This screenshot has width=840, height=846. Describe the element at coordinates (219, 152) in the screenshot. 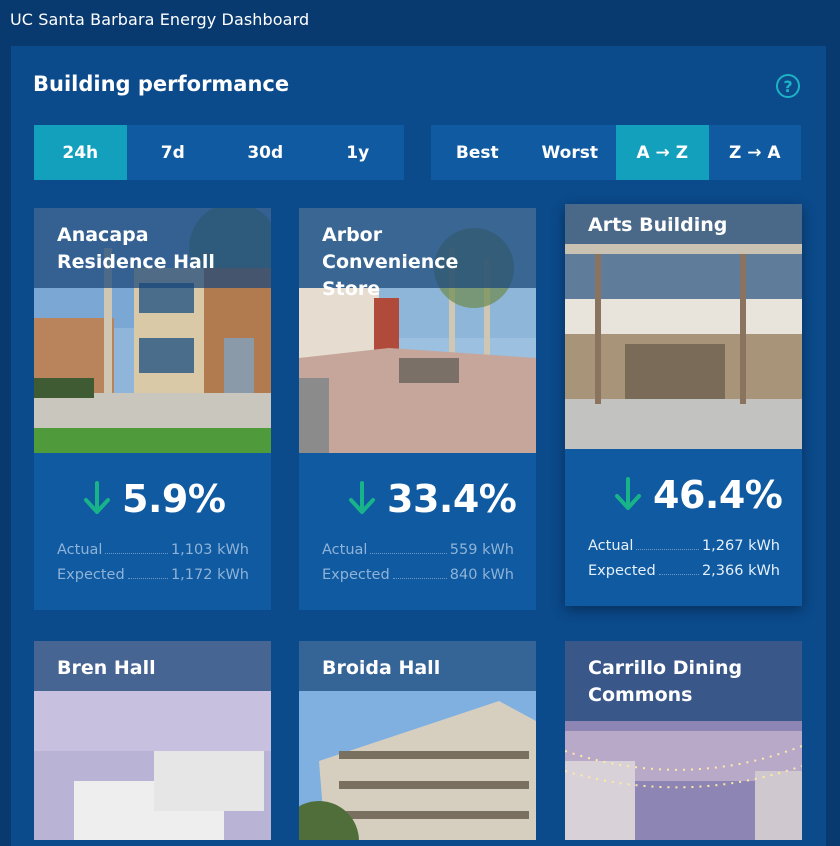

I see `time-range-tabs: 24h 7d 30d 1y` at that location.